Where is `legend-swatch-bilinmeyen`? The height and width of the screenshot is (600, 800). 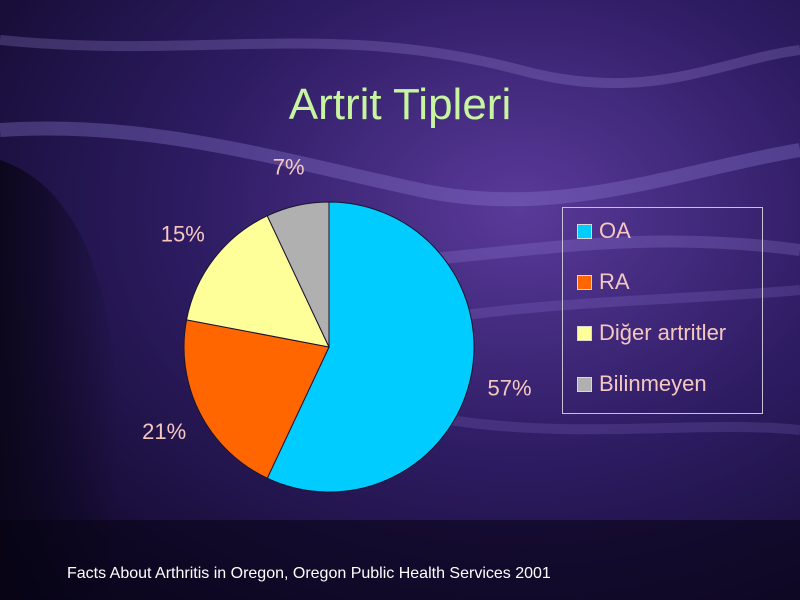
legend-swatch-bilinmeyen is located at coordinates (584, 384).